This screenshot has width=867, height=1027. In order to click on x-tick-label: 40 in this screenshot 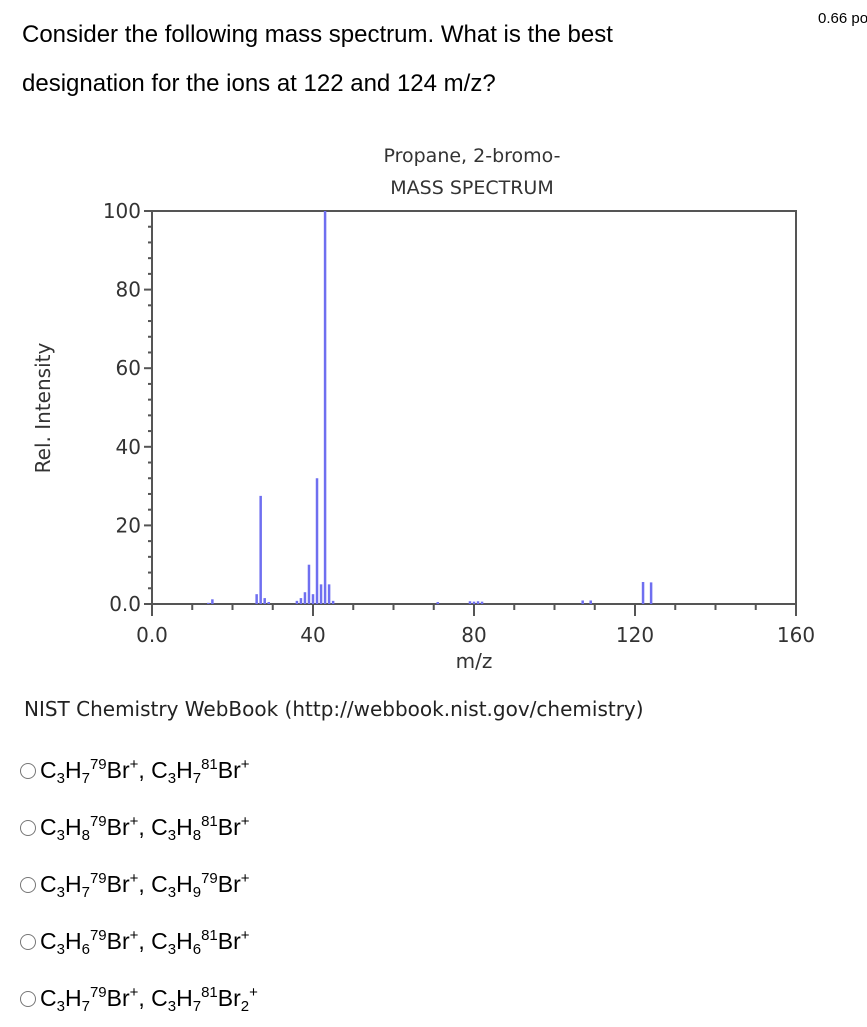, I will do `click(312, 635)`.